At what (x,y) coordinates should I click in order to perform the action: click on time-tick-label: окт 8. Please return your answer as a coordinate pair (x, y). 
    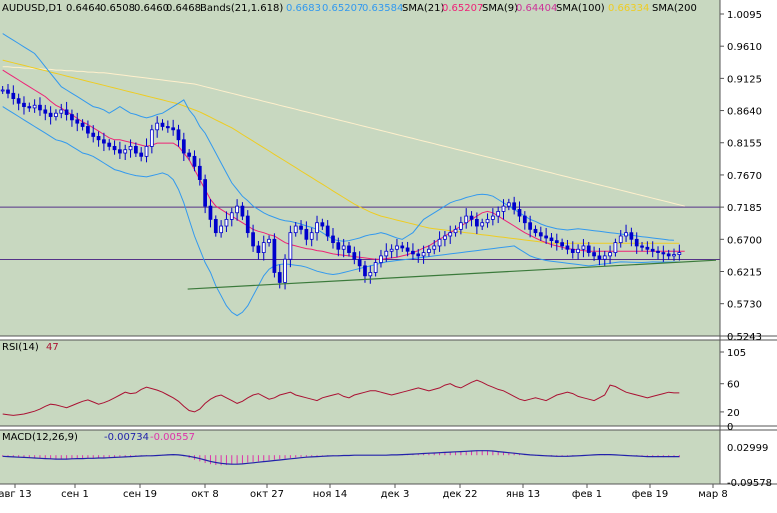
    Looking at the image, I should click on (205, 494).